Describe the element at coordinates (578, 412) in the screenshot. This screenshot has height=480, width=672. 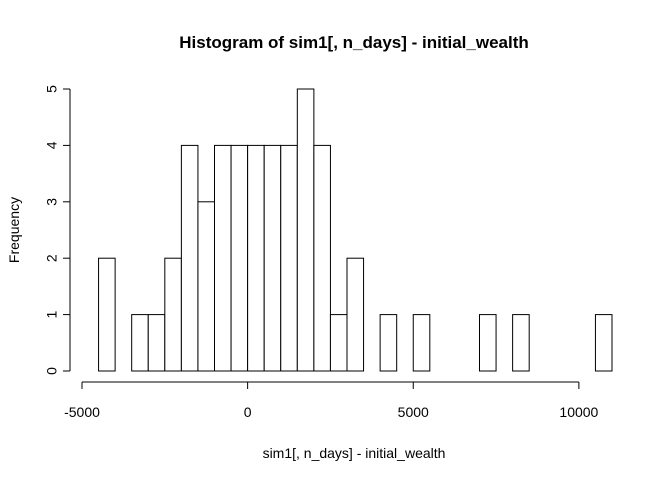
I see `x-tick-label: 10000` at that location.